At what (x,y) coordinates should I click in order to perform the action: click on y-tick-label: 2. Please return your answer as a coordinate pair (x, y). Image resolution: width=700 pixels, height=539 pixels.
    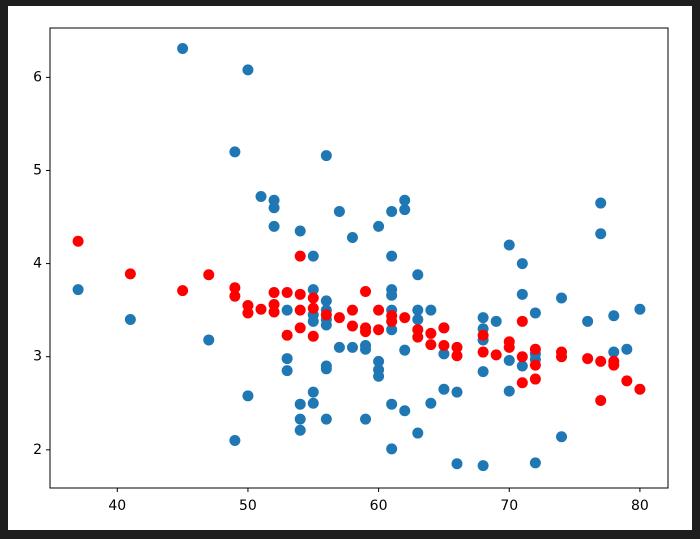
    Looking at the image, I should click on (37, 450).